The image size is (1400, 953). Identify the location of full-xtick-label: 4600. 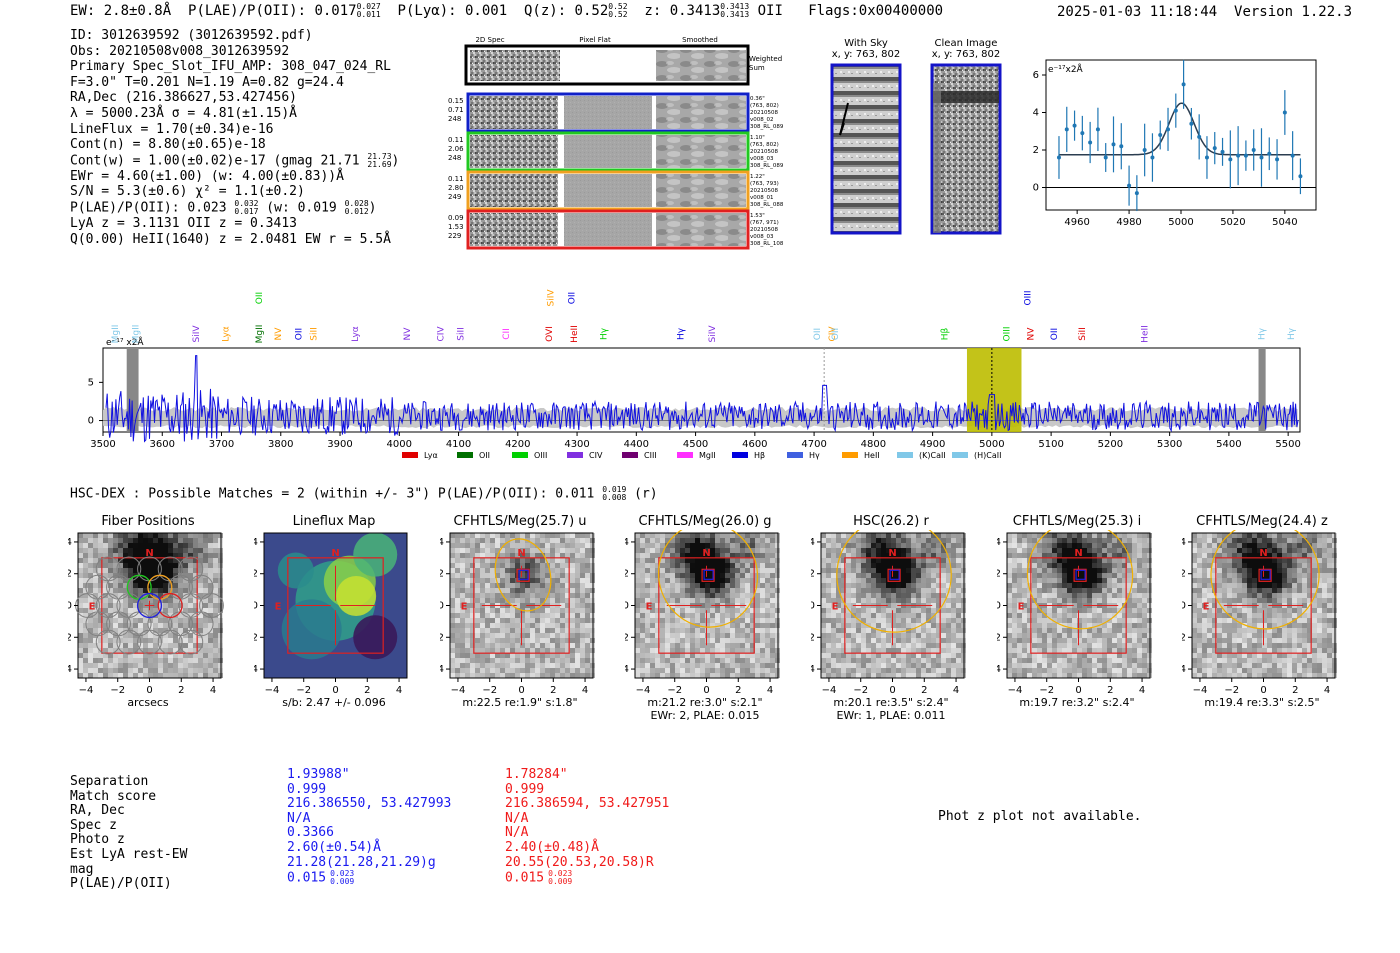
(754, 444).